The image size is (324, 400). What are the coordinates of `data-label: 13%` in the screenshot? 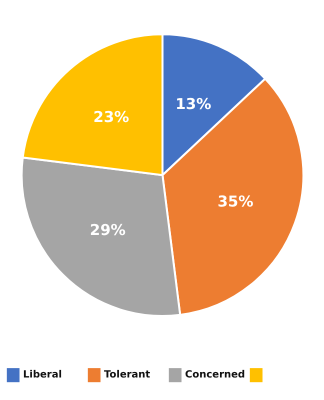 It's located at (193, 104).